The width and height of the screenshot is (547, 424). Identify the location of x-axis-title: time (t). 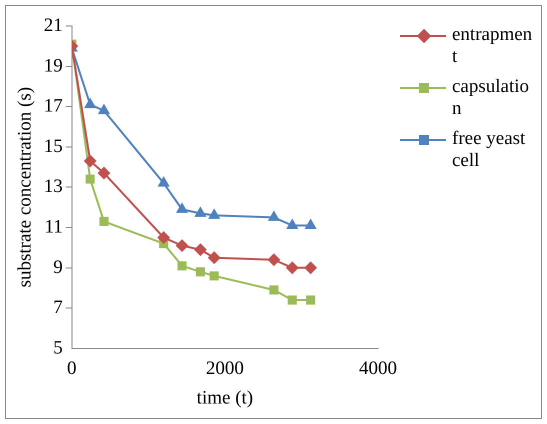
(225, 398).